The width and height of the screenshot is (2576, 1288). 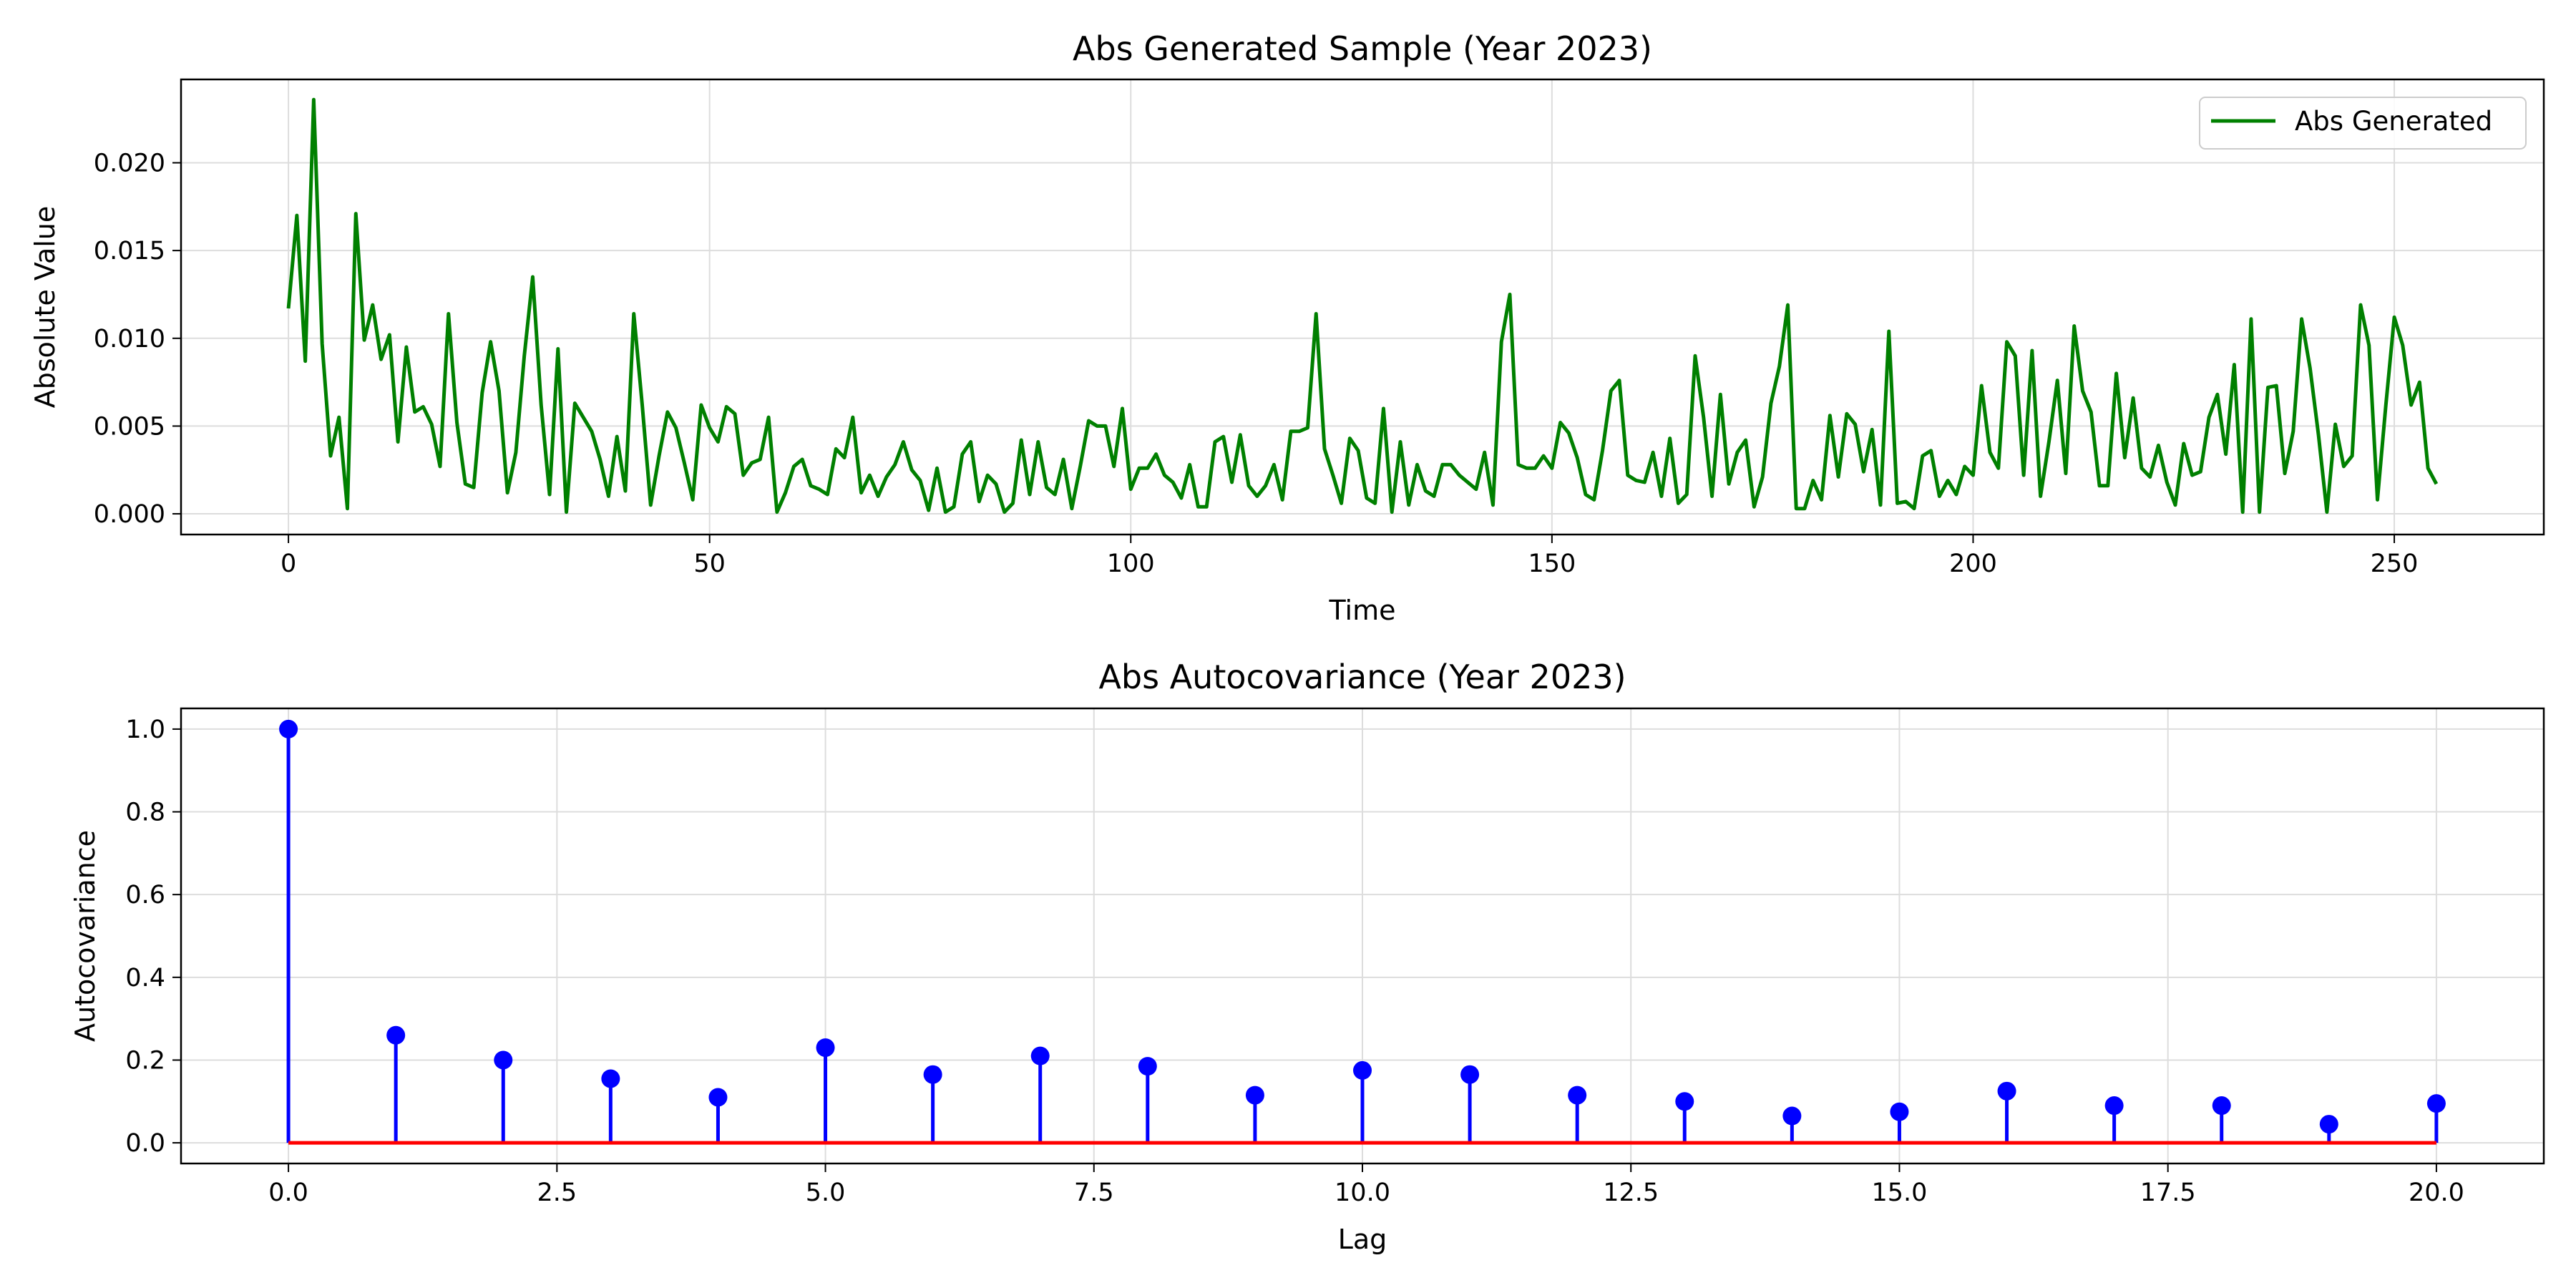 What do you see at coordinates (1899, 1193) in the screenshot?
I see `x-tick-label: 15.0` at bounding box center [1899, 1193].